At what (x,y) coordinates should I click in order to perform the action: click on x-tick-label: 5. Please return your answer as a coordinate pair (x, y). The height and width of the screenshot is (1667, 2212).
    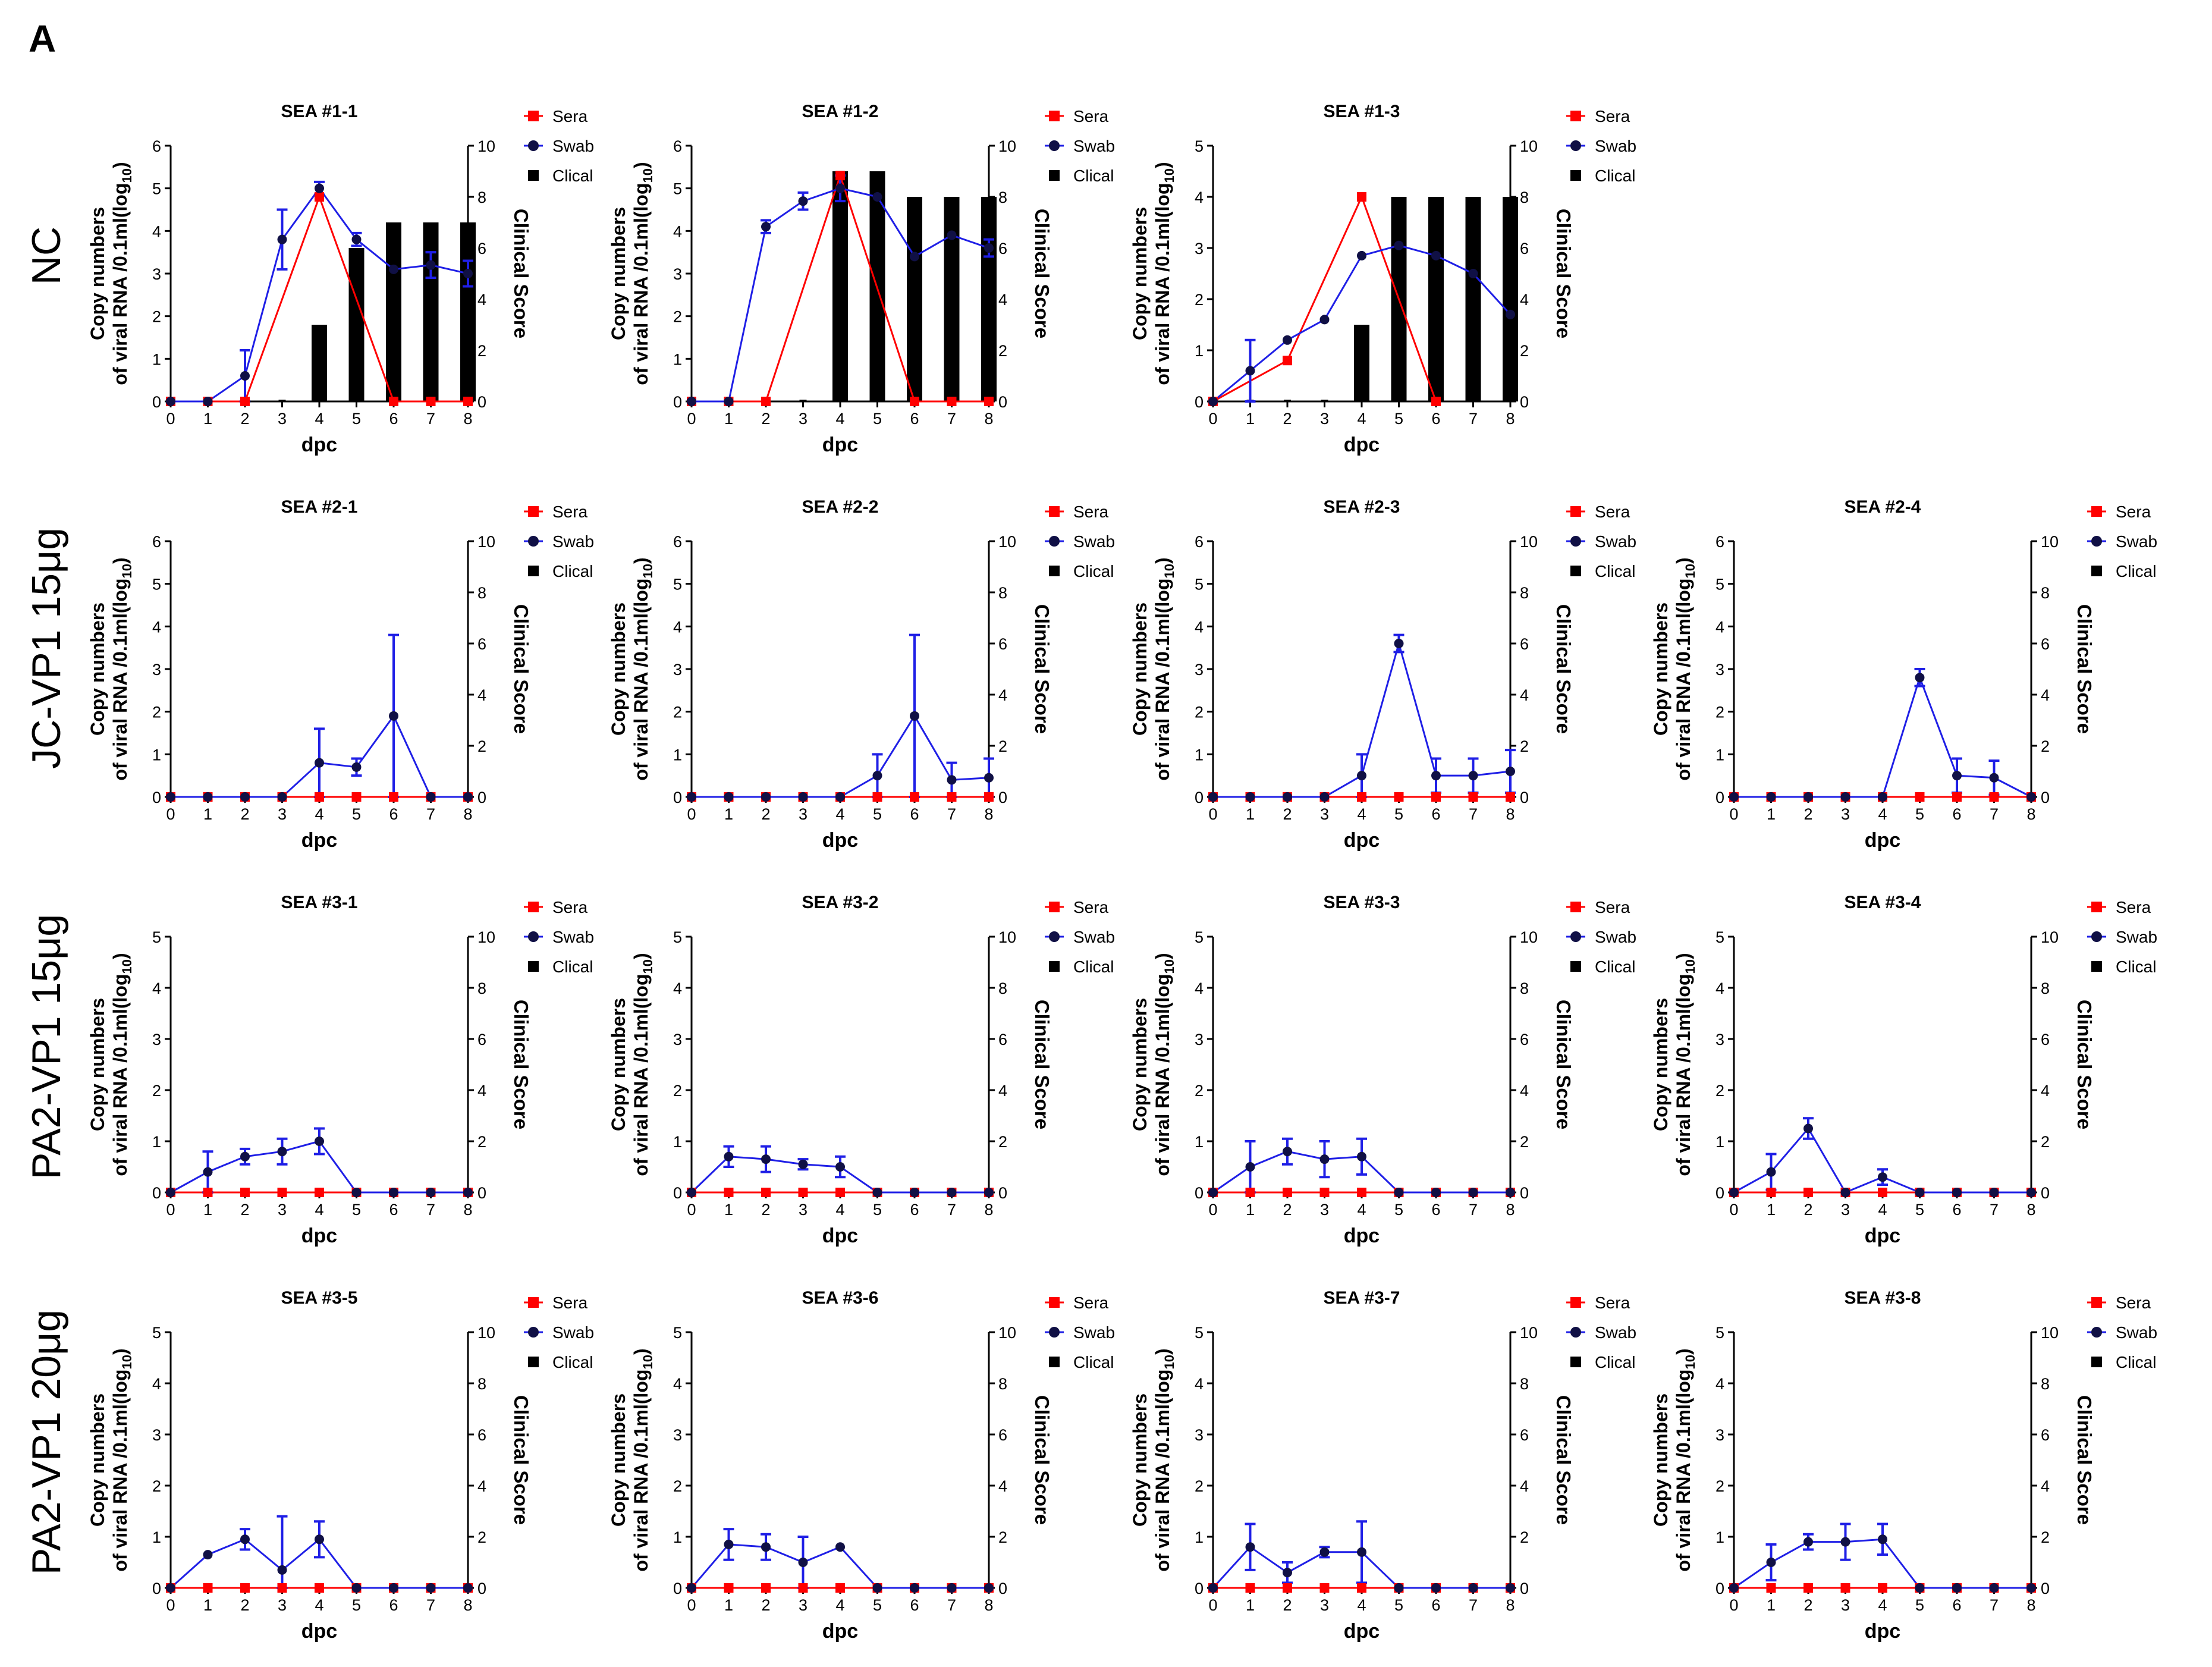
    Looking at the image, I should click on (877, 814).